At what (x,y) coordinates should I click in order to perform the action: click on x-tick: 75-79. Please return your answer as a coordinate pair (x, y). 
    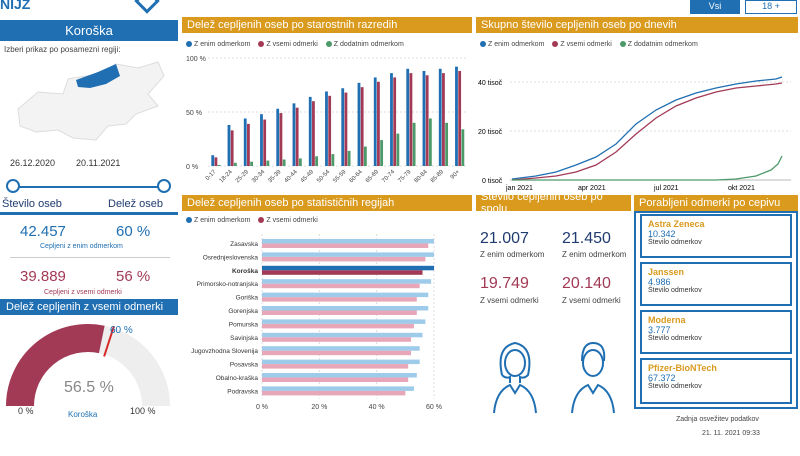
    Looking at the image, I should click on (405, 177).